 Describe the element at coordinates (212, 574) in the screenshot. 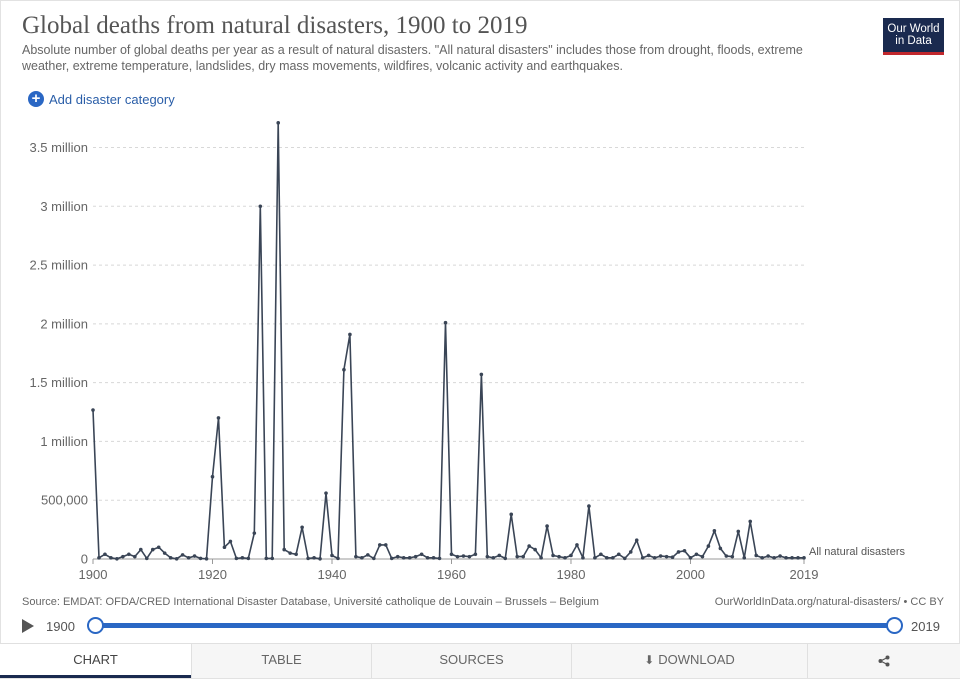

I see `x-tick-label: 1920` at that location.